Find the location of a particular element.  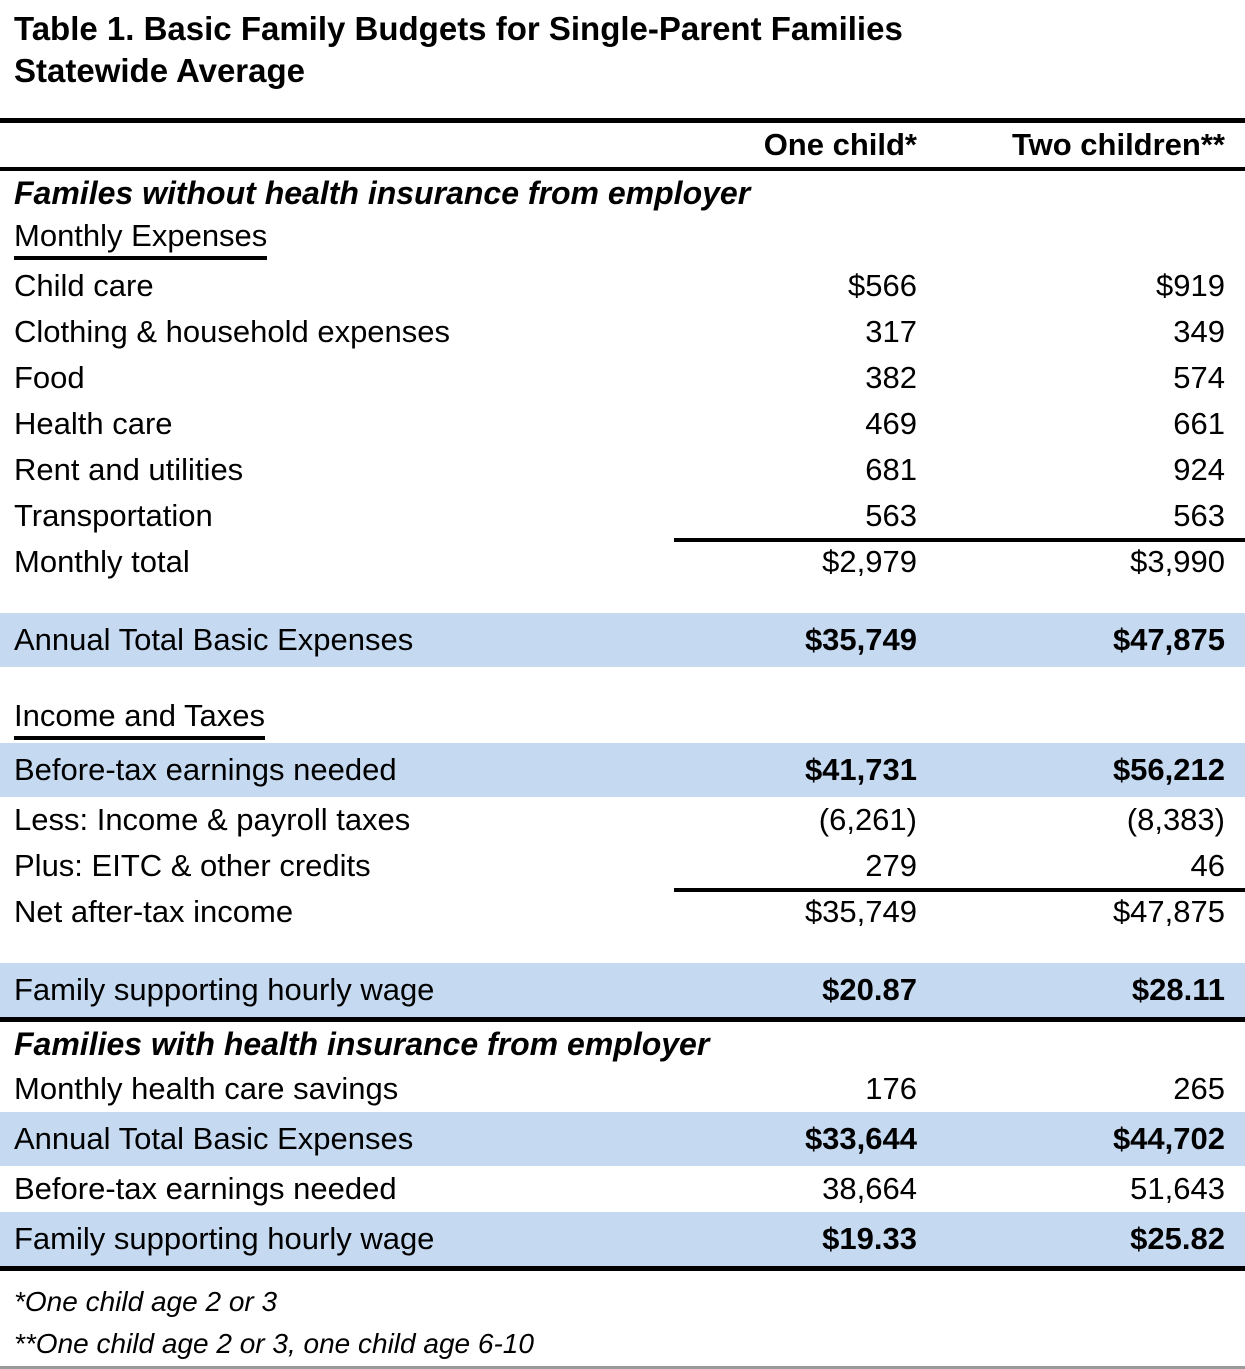

value-one-child: 317 is located at coordinates (891, 331).